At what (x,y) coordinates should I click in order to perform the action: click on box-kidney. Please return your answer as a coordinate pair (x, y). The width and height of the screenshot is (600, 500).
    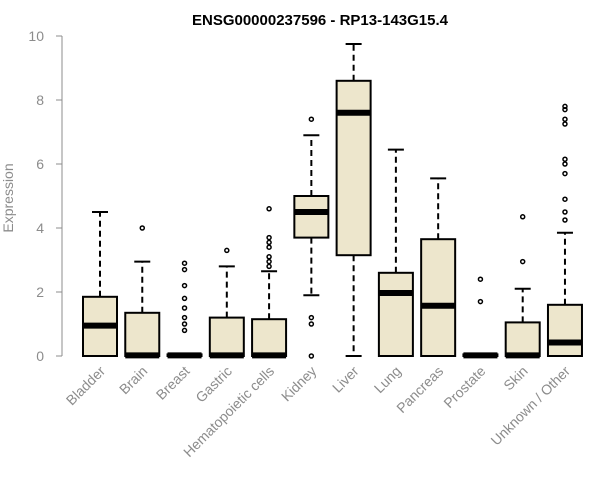
    Looking at the image, I should click on (311, 237).